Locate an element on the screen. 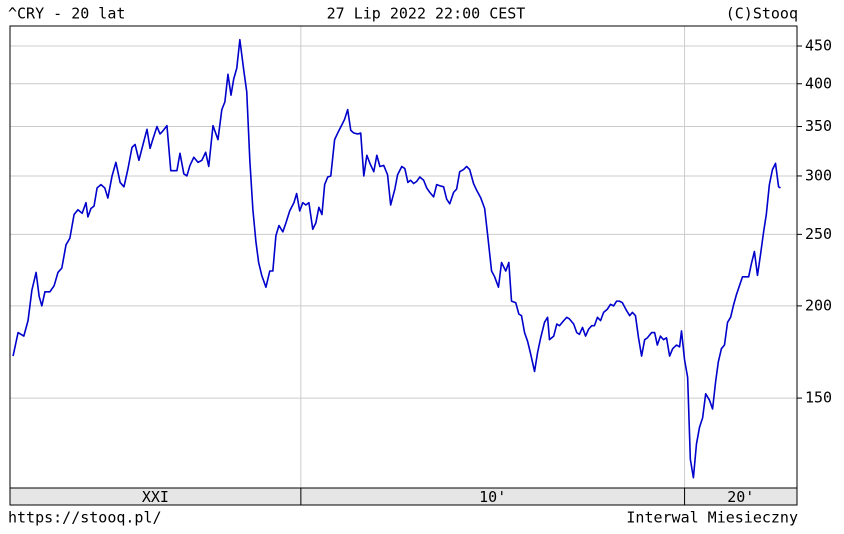 The image size is (844, 534). chart-date: 27 Lip 2022 22:00 CEST is located at coordinates (426, 14).